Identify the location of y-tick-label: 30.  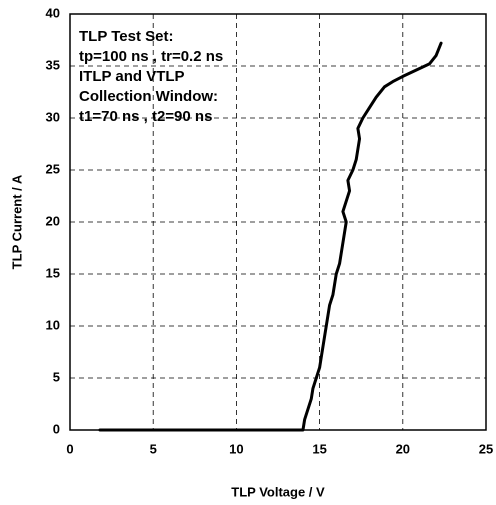
(53, 116).